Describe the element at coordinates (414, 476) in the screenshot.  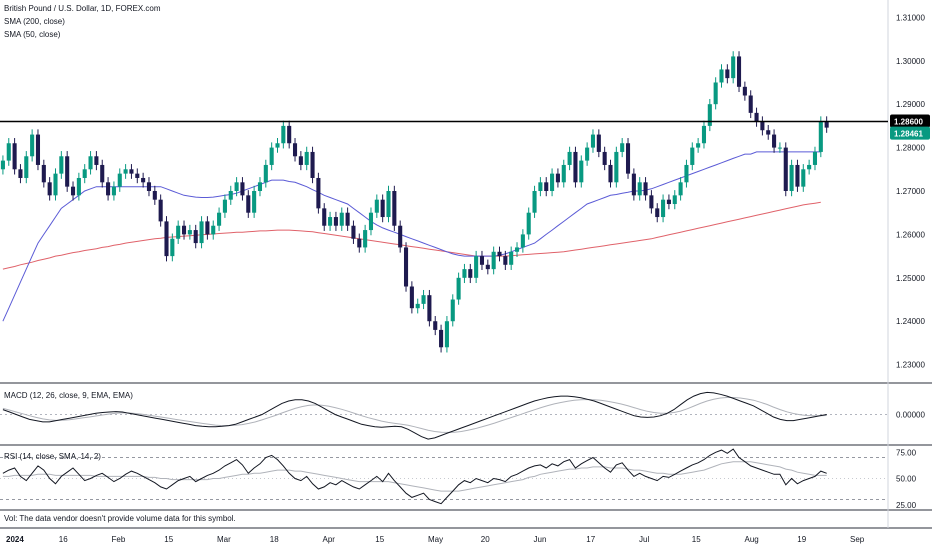
I see `rsi-line` at that location.